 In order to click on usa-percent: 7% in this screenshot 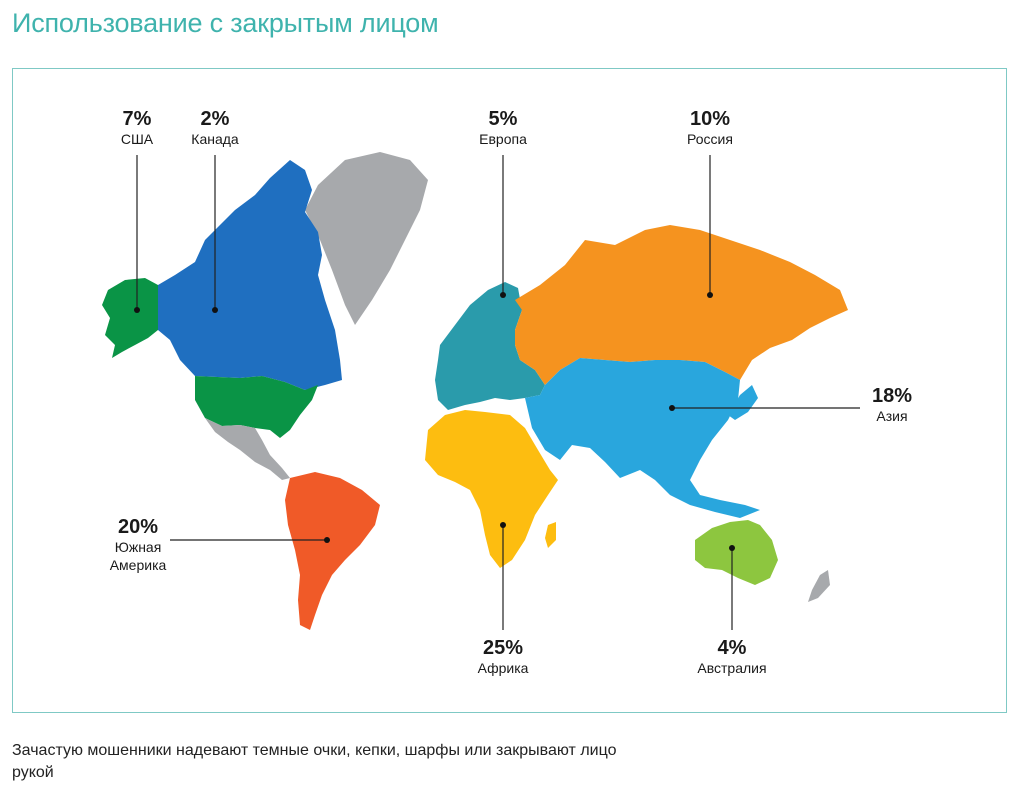, I will do `click(137, 119)`.